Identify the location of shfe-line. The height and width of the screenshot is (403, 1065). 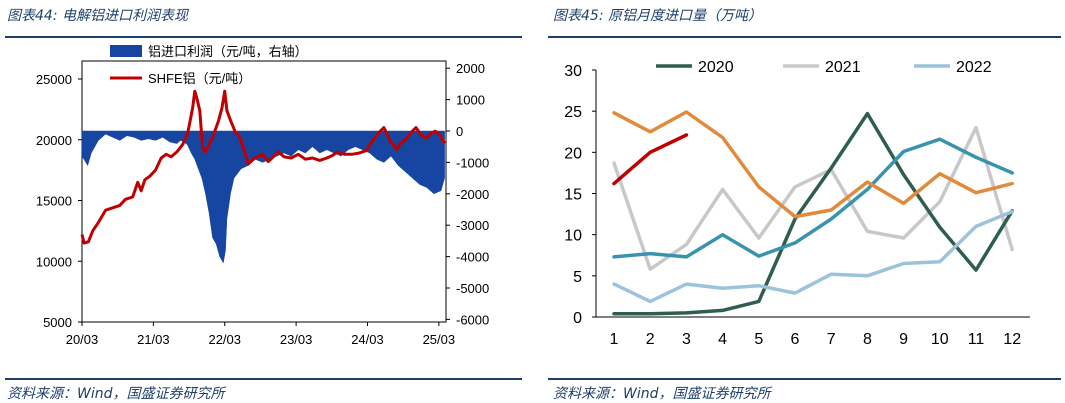
(263, 167).